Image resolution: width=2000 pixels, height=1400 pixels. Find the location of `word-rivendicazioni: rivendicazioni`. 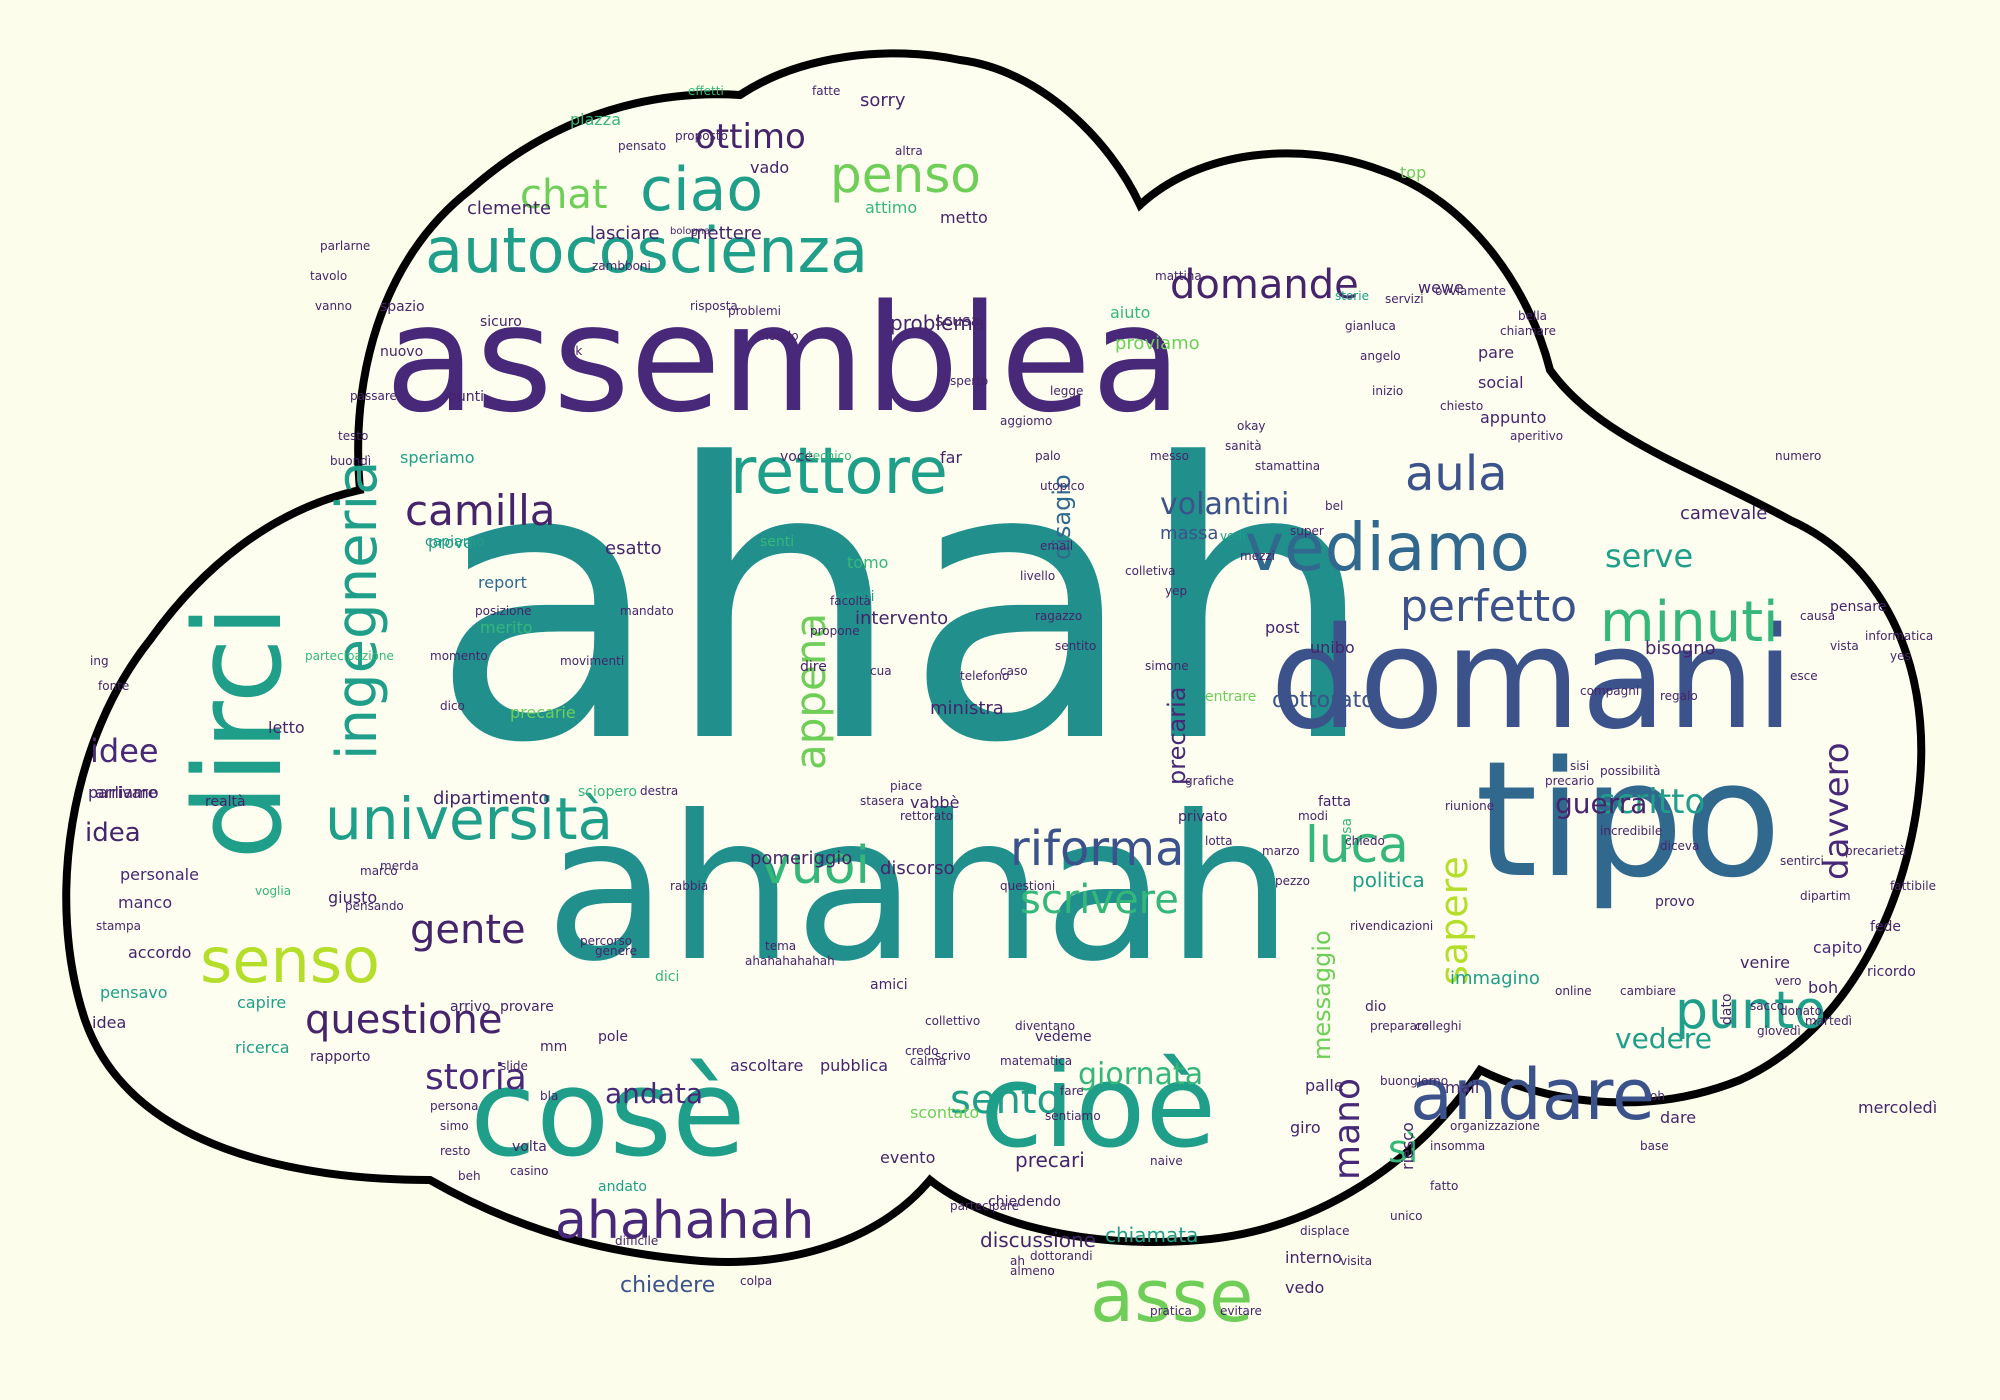

word-rivendicazioni: rivendicazioni is located at coordinates (1392, 926).